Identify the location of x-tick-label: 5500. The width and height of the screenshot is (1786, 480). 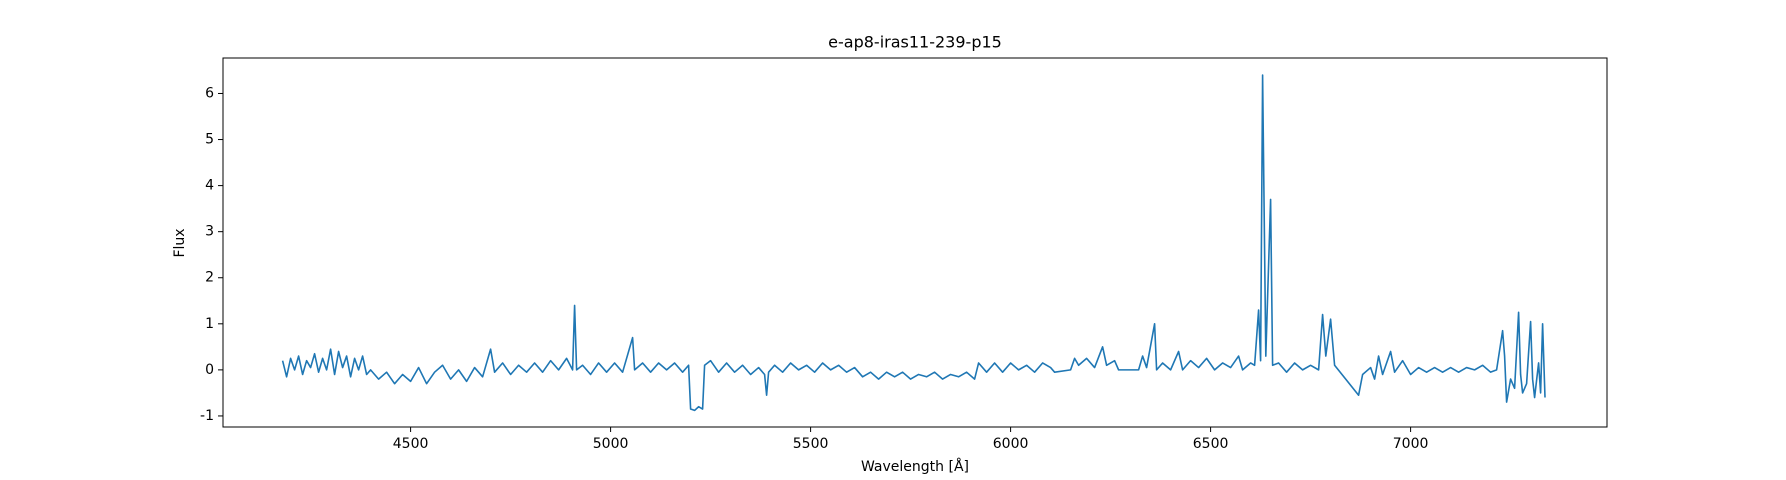
(811, 444).